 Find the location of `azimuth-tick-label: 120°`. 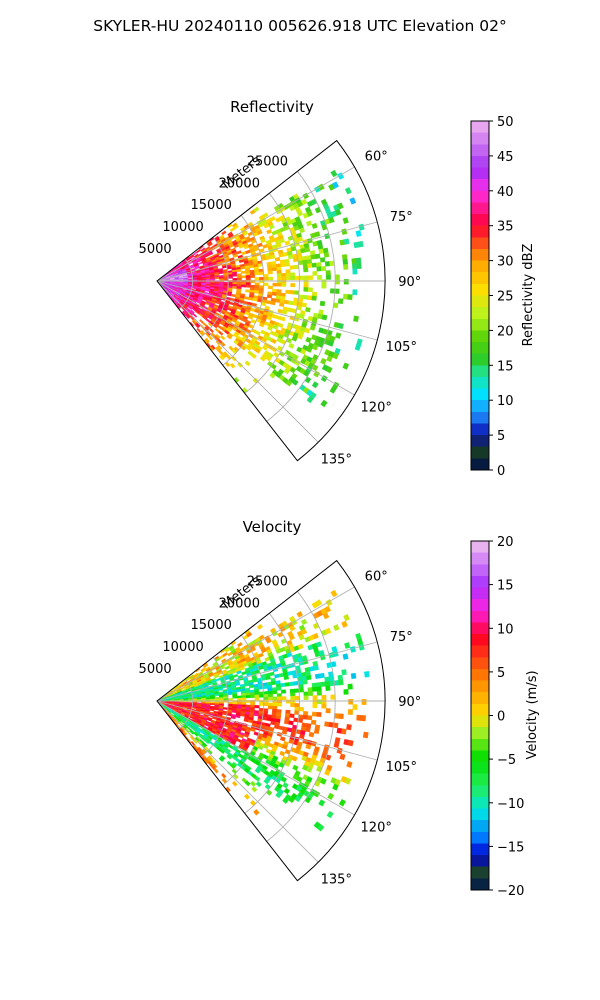

azimuth-tick-label: 120° is located at coordinates (376, 827).